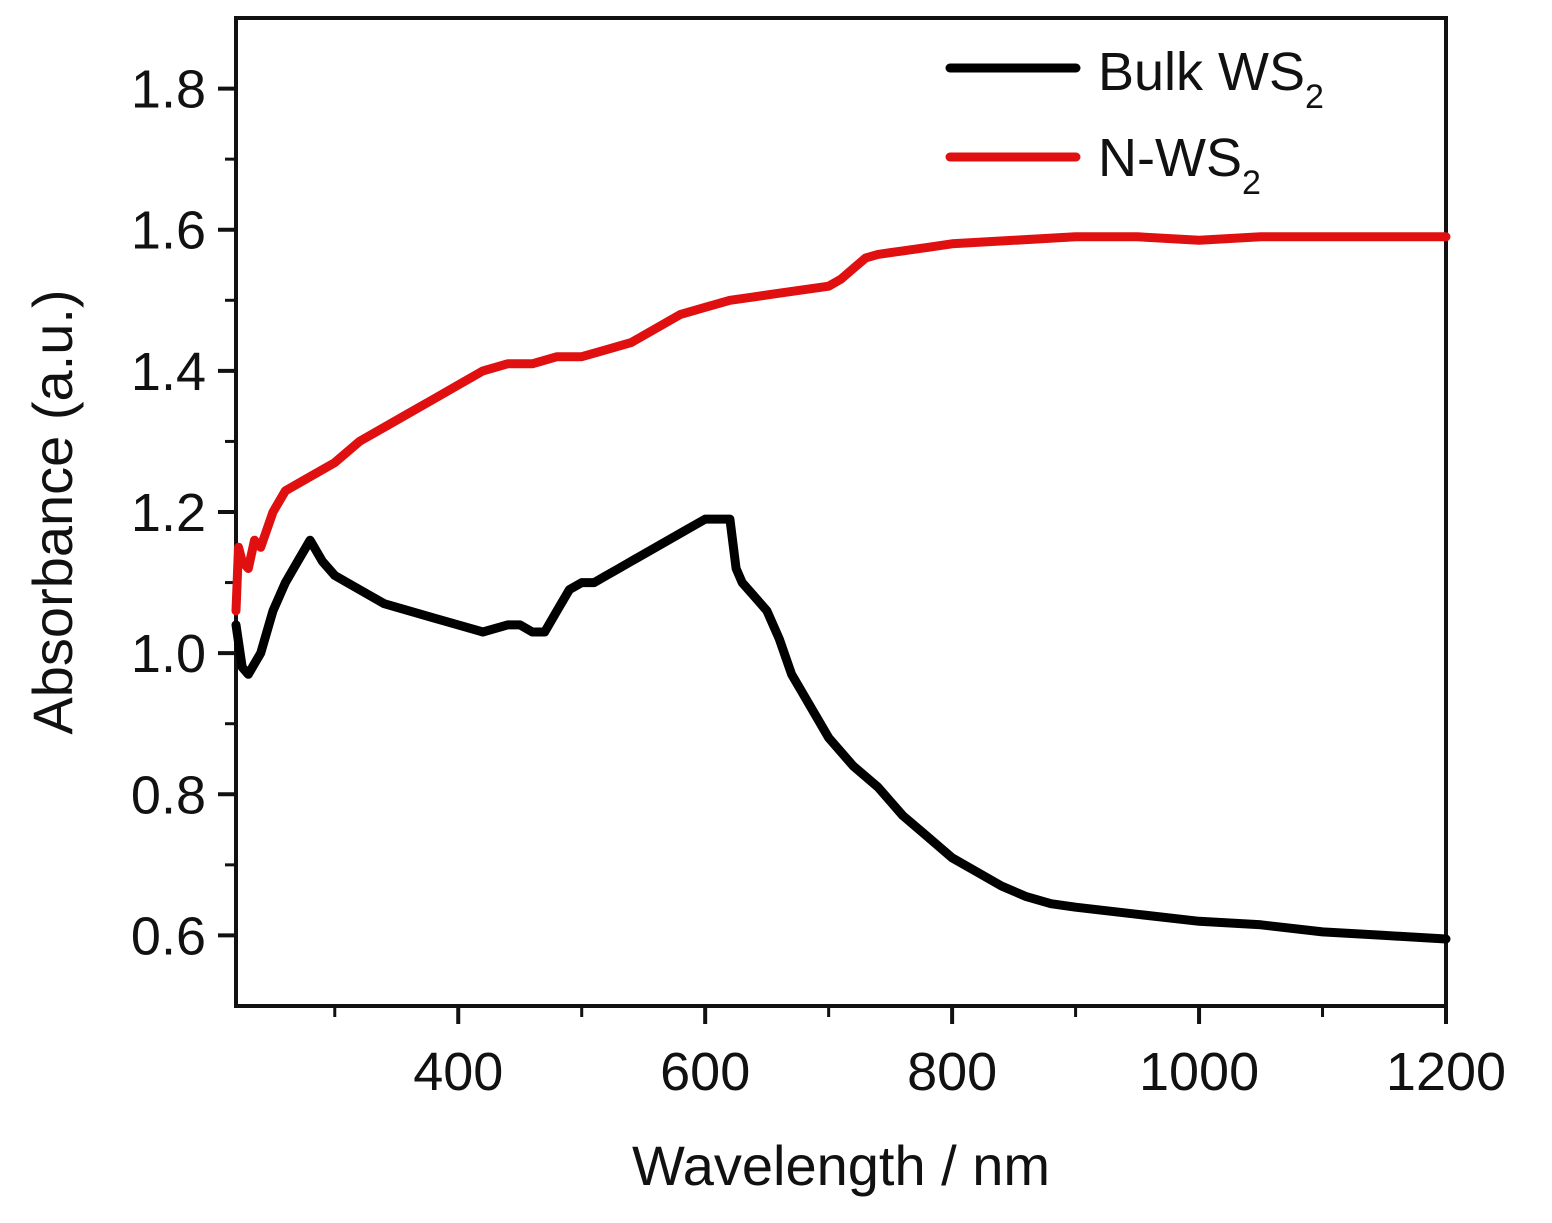  Describe the element at coordinates (1199, 1072) in the screenshot. I see `x-tick-label: 1000` at that location.